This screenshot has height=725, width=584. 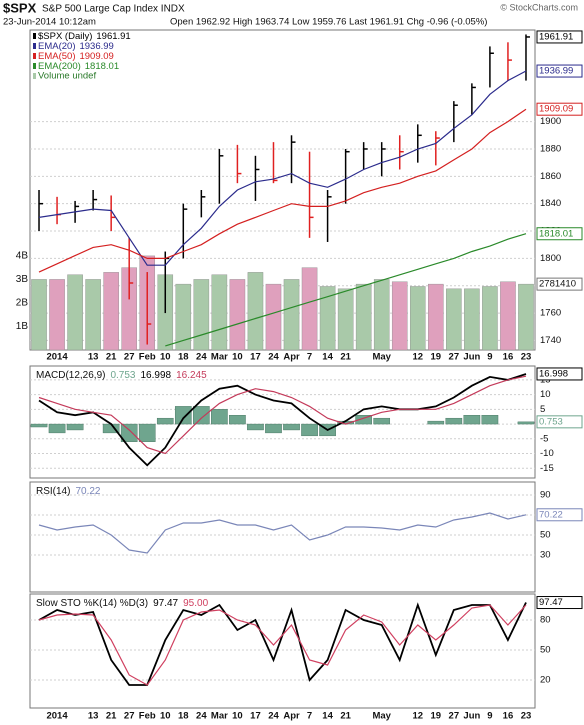 What do you see at coordinates (147, 716) in the screenshot?
I see `x-tick-label: Feb` at bounding box center [147, 716].